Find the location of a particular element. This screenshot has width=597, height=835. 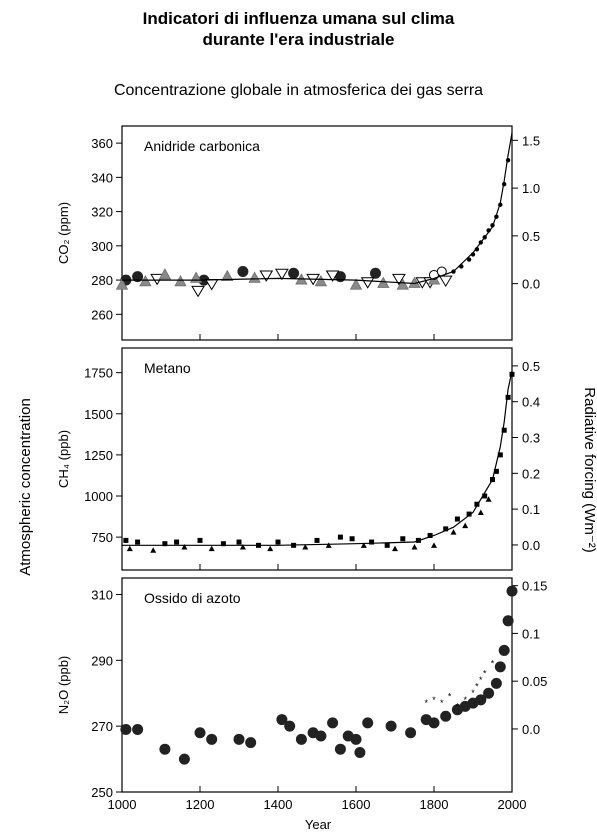

right-y-tick-label: 0.2 is located at coordinates (531, 473).